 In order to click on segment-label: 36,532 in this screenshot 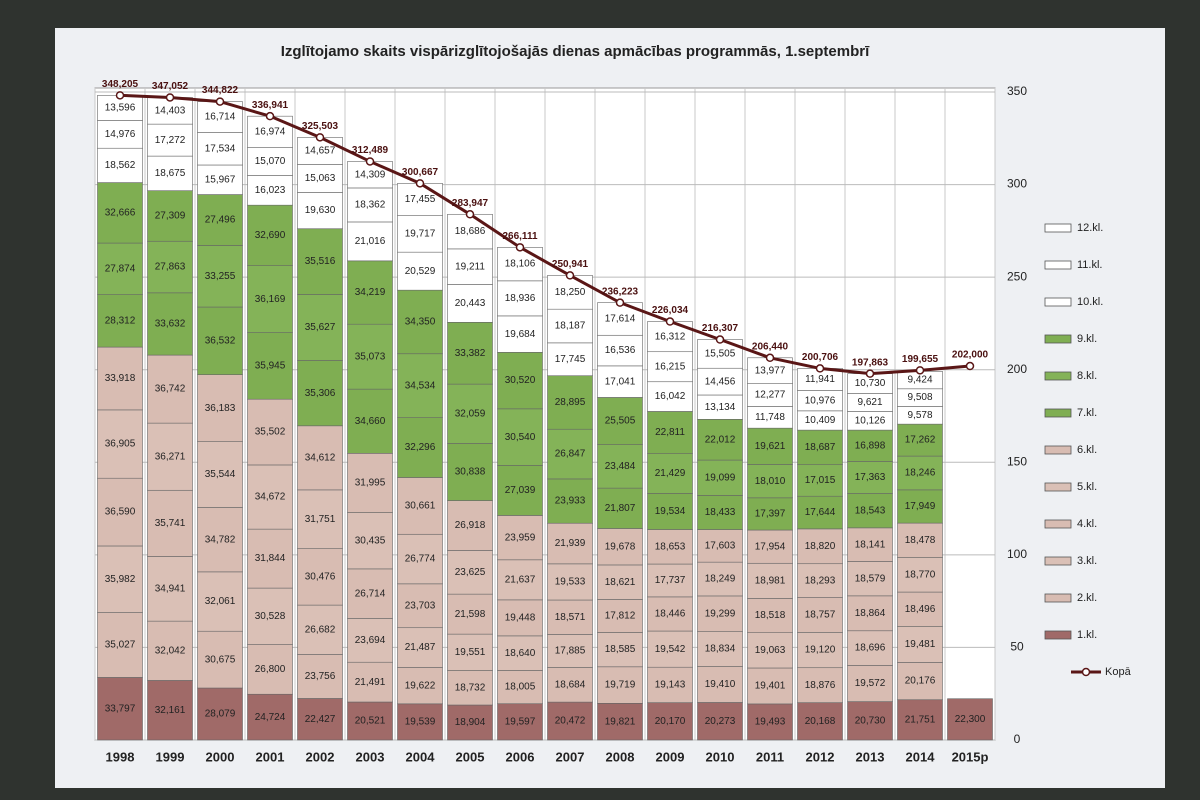, I will do `click(220, 340)`.